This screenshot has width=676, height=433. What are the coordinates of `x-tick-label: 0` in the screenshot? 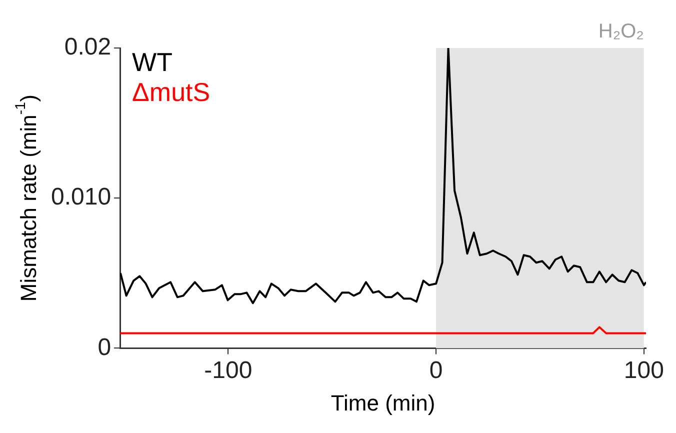 It's located at (436, 370).